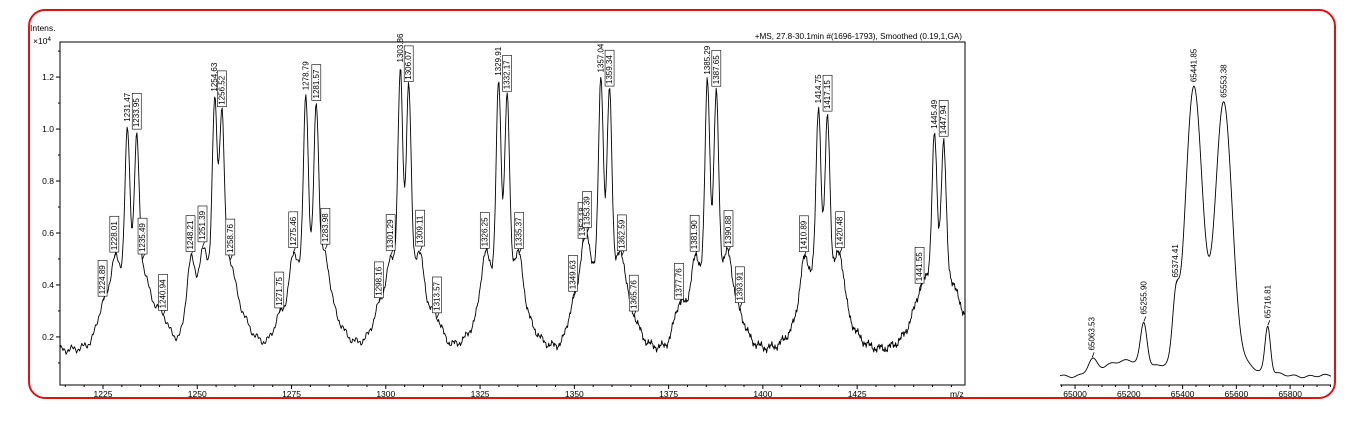  What do you see at coordinates (127, 106) in the screenshot?
I see `peak-label: 1231.47` at bounding box center [127, 106].